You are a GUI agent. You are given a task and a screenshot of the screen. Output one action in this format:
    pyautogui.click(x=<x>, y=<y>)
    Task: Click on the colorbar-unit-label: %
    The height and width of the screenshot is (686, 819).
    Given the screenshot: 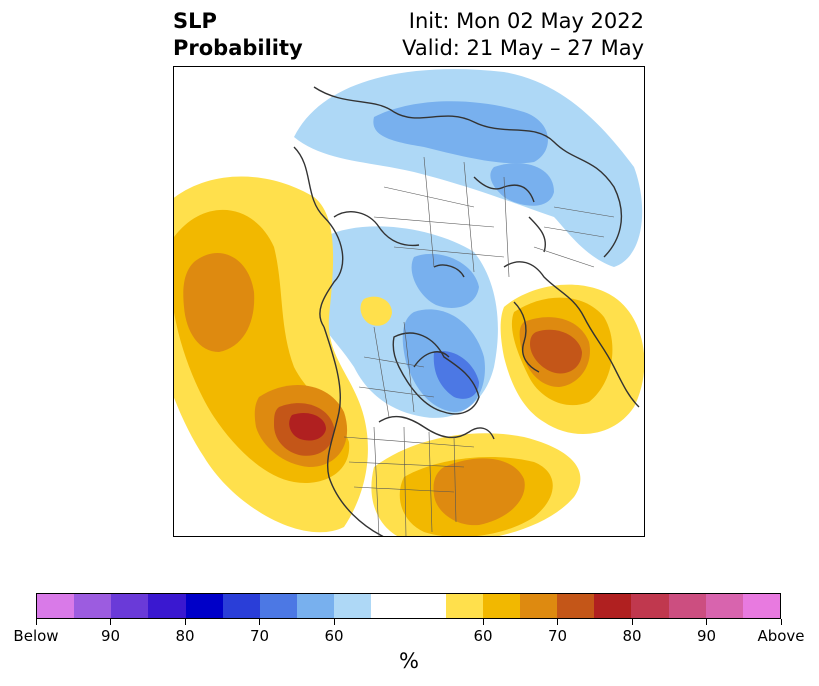 What is the action you would take?
    pyautogui.click(x=409, y=661)
    